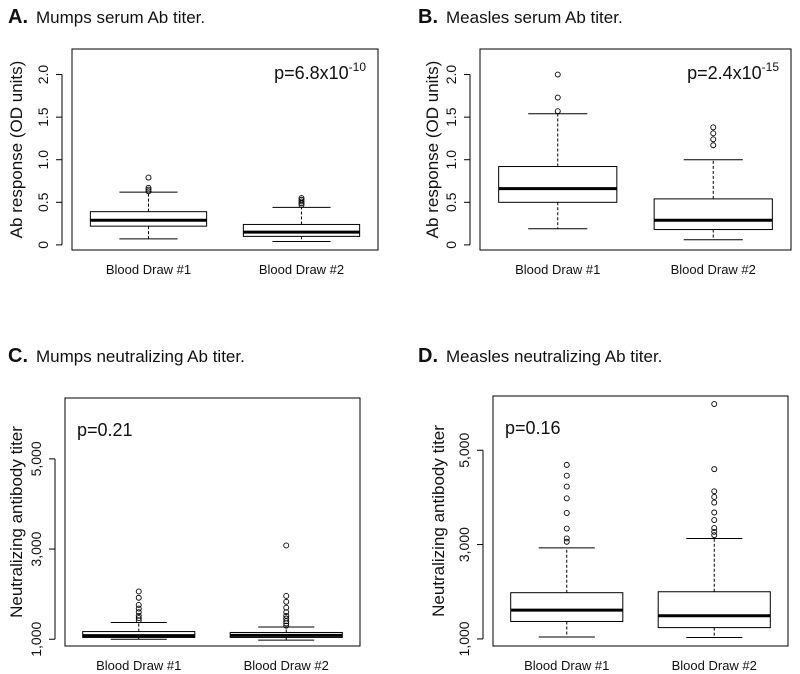 This screenshot has width=800, height=674. I want to click on p-value-exponent: -15, so click(771, 67).